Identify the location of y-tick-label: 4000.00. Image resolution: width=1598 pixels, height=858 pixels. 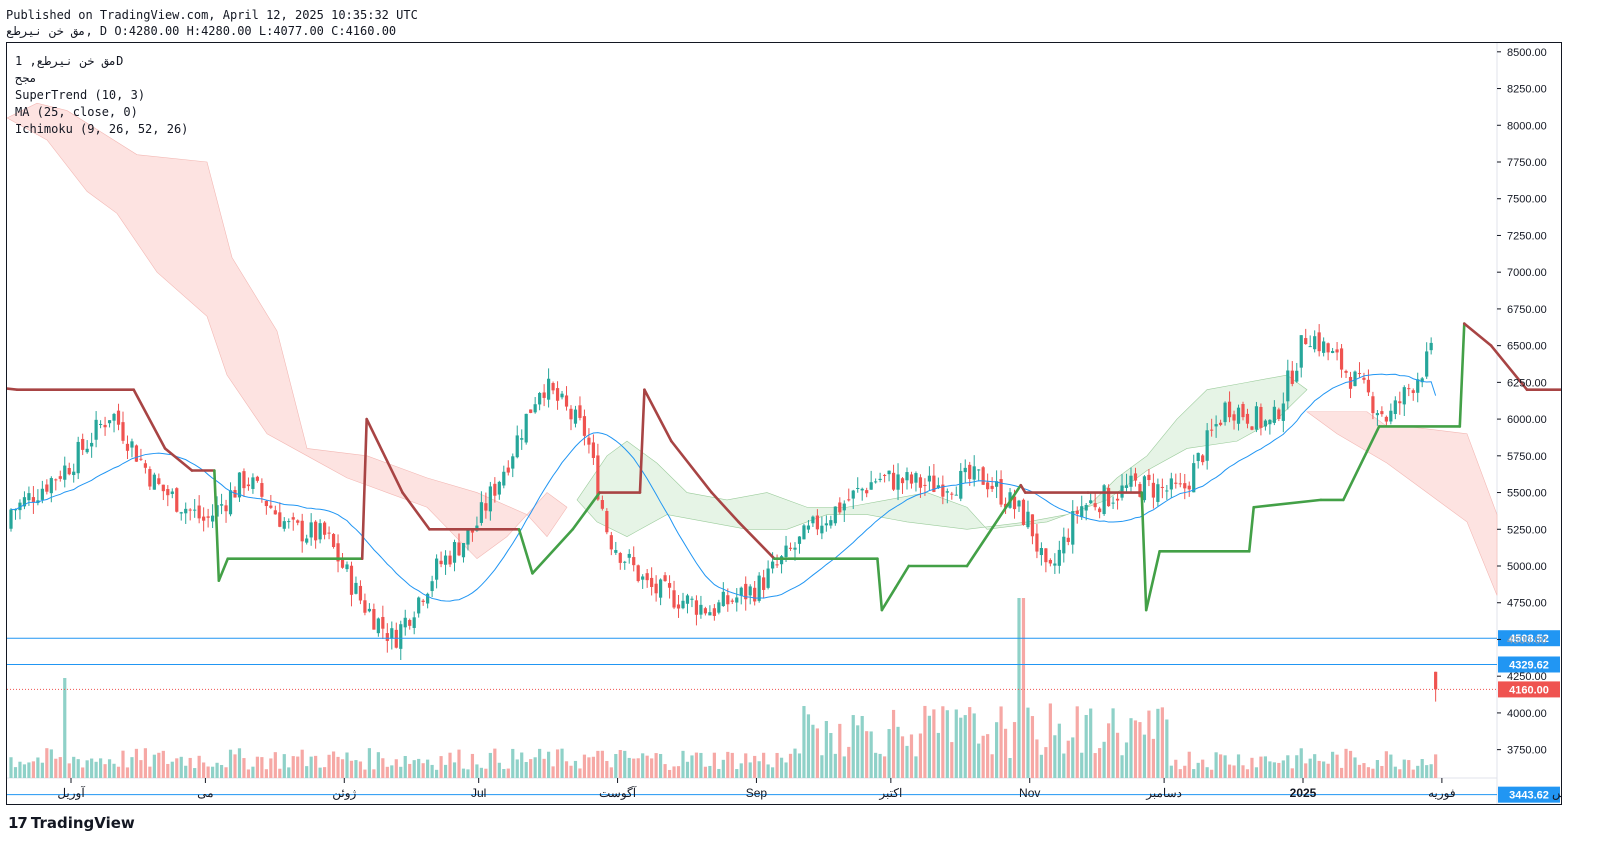
(1527, 714).